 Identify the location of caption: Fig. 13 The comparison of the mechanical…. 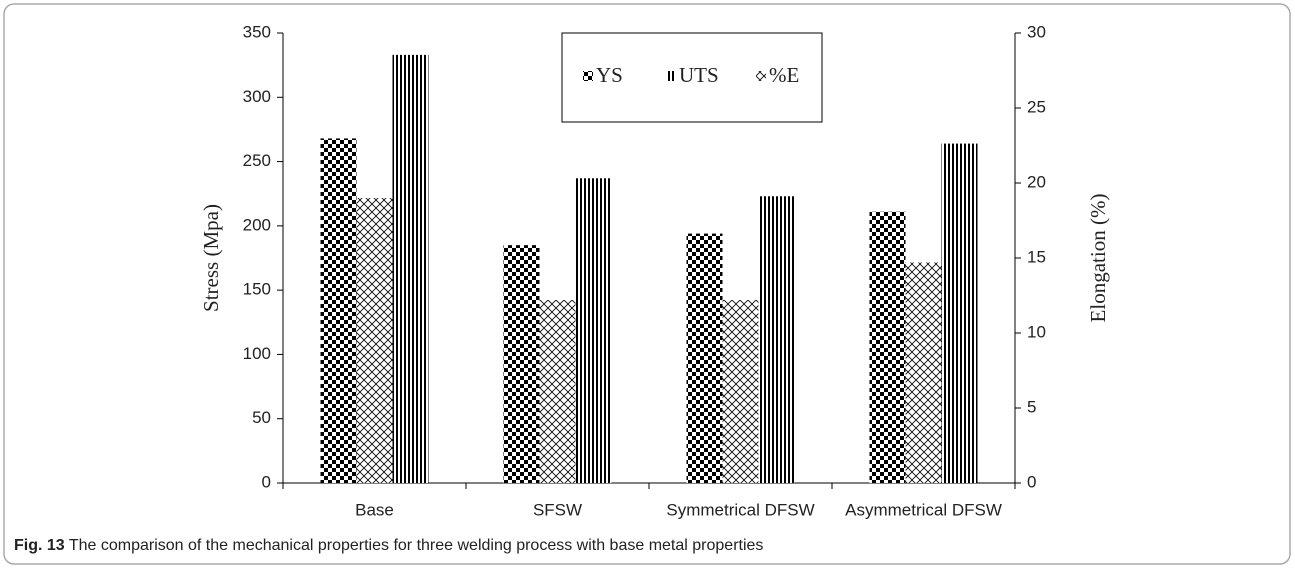
(388, 545).